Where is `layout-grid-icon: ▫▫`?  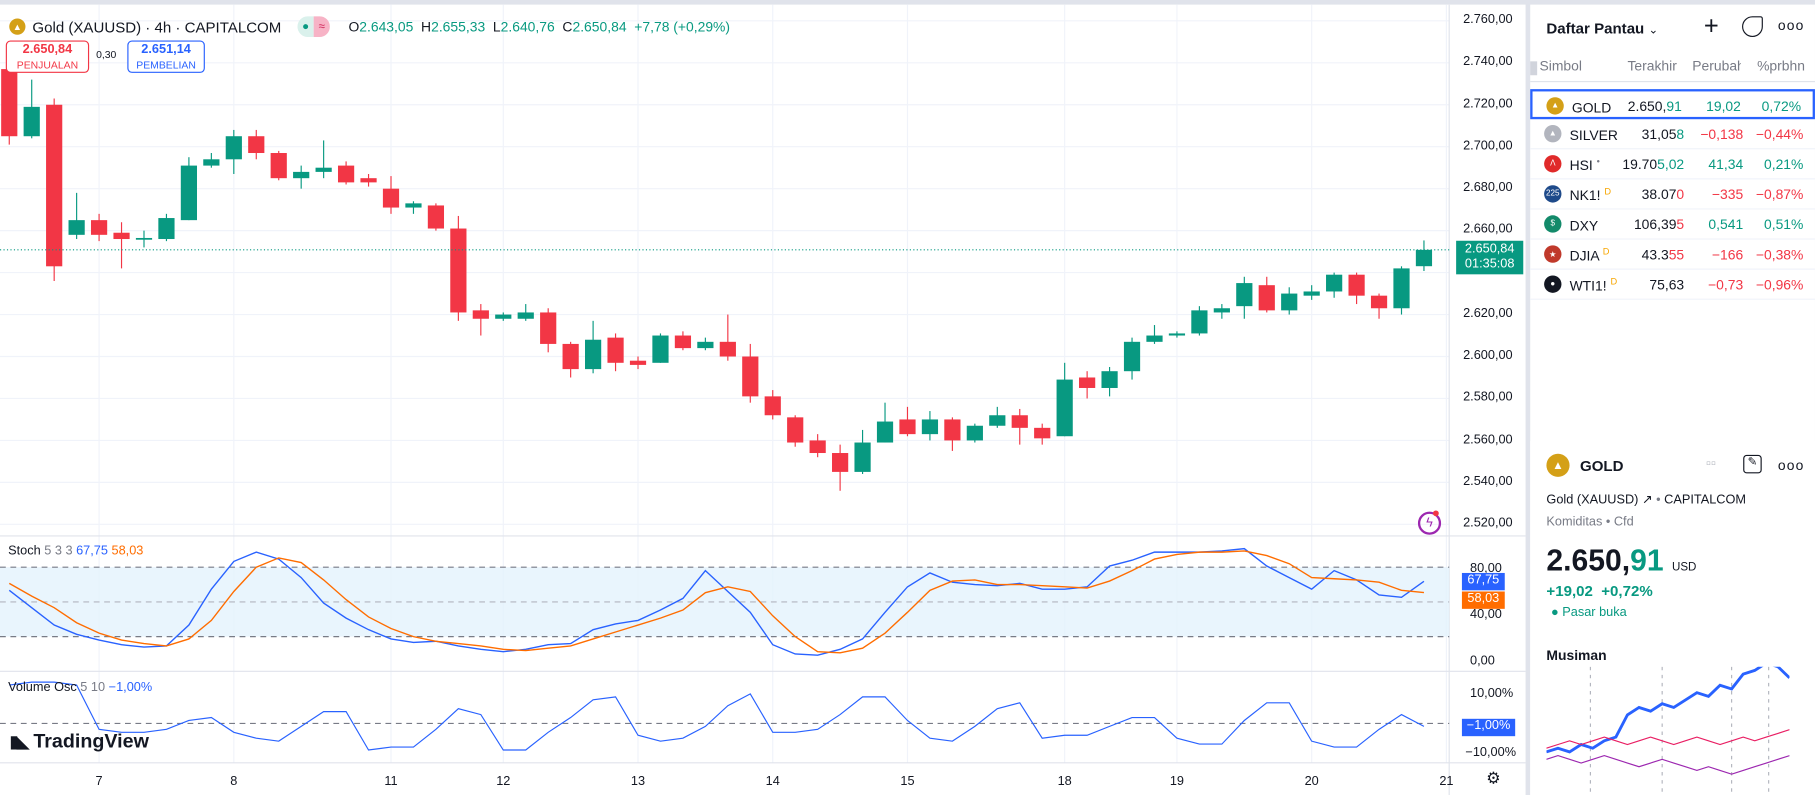 layout-grid-icon: ▫▫ is located at coordinates (1711, 463).